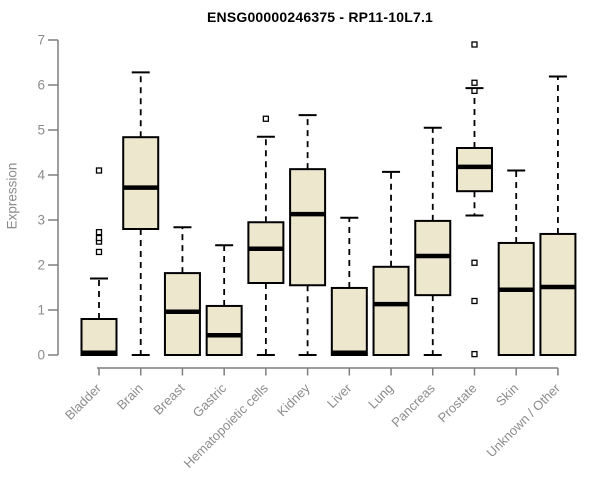 The height and width of the screenshot is (500, 600). What do you see at coordinates (41, 310) in the screenshot?
I see `y-tick-label: 1` at bounding box center [41, 310].